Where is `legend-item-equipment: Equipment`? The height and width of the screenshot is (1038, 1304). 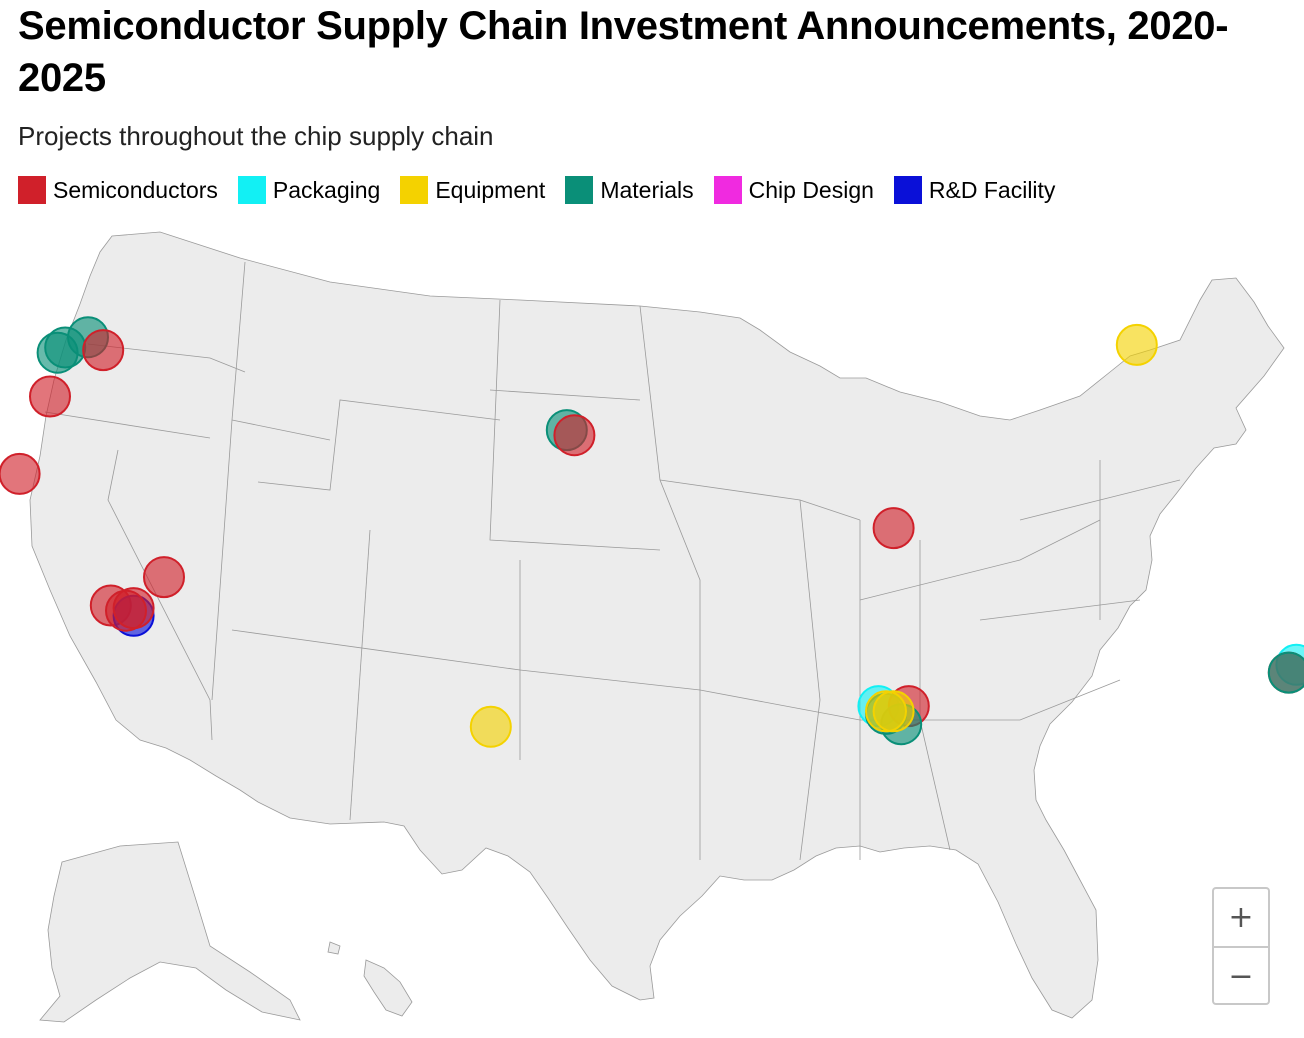 legend-item-equipment: Equipment is located at coordinates (472, 190).